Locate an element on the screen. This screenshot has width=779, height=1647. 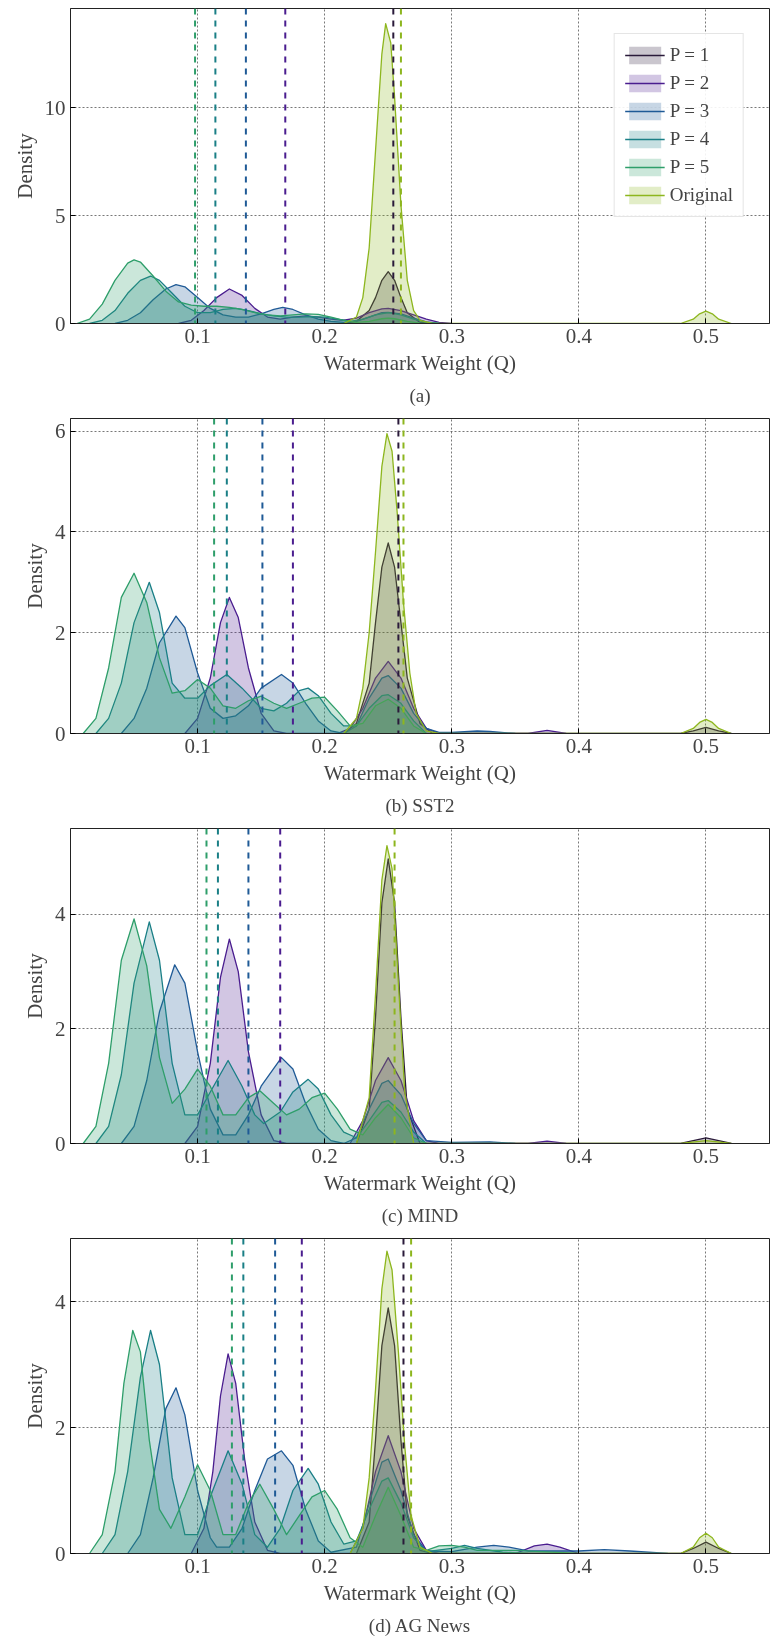
legend-label: P = 1 is located at coordinates (689, 55).